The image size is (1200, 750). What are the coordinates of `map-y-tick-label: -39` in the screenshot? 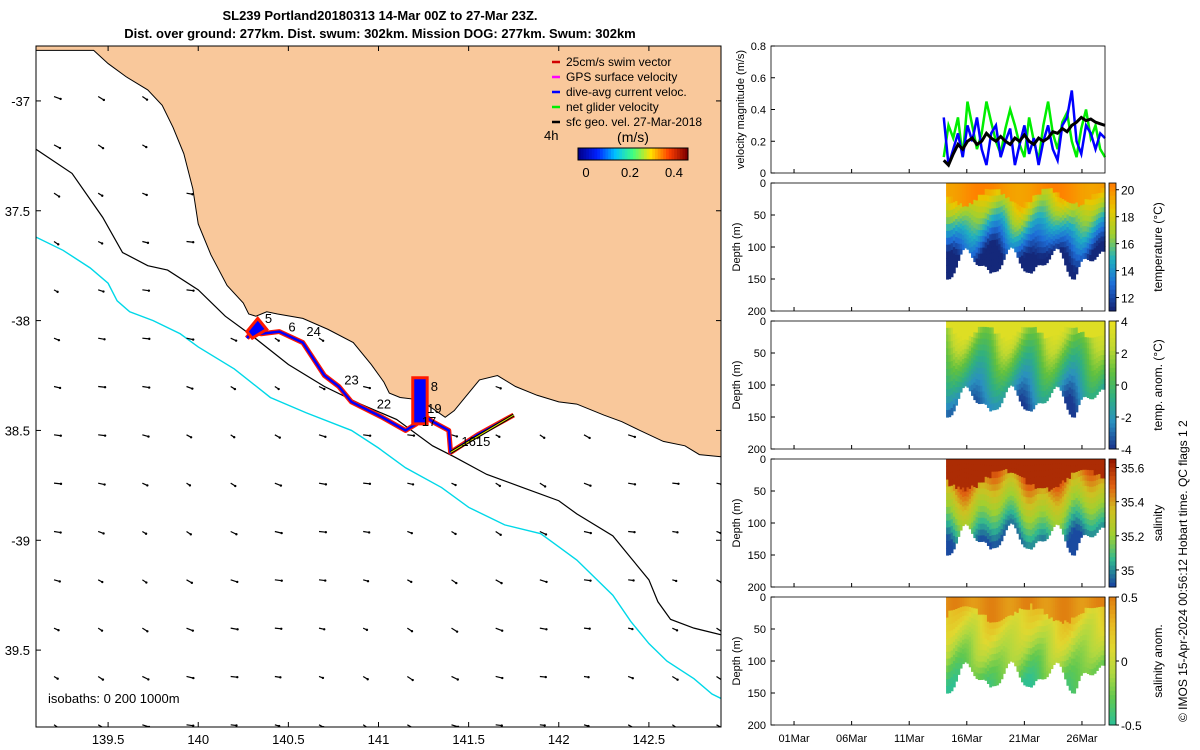 It's located at (20, 540).